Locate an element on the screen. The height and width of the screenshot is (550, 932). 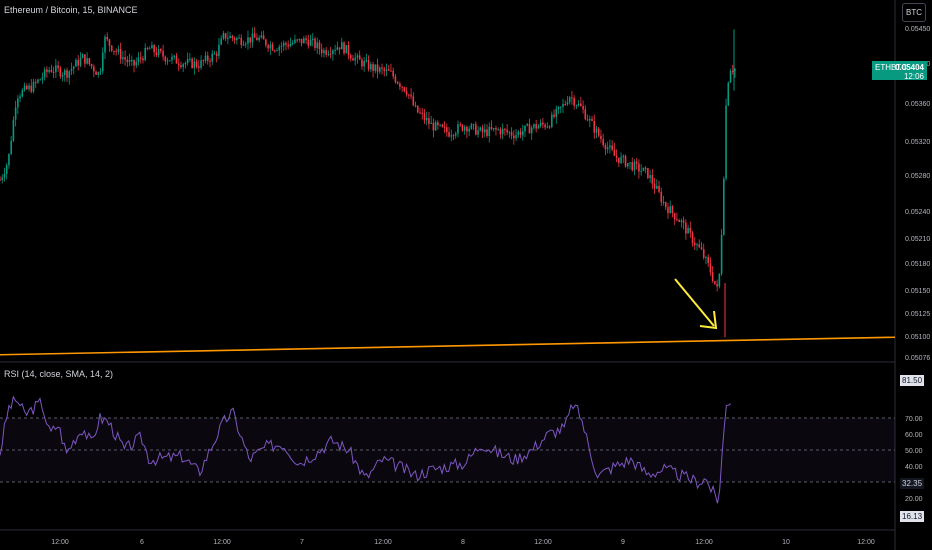
time-axis-label: 12:00 is located at coordinates (222, 542).